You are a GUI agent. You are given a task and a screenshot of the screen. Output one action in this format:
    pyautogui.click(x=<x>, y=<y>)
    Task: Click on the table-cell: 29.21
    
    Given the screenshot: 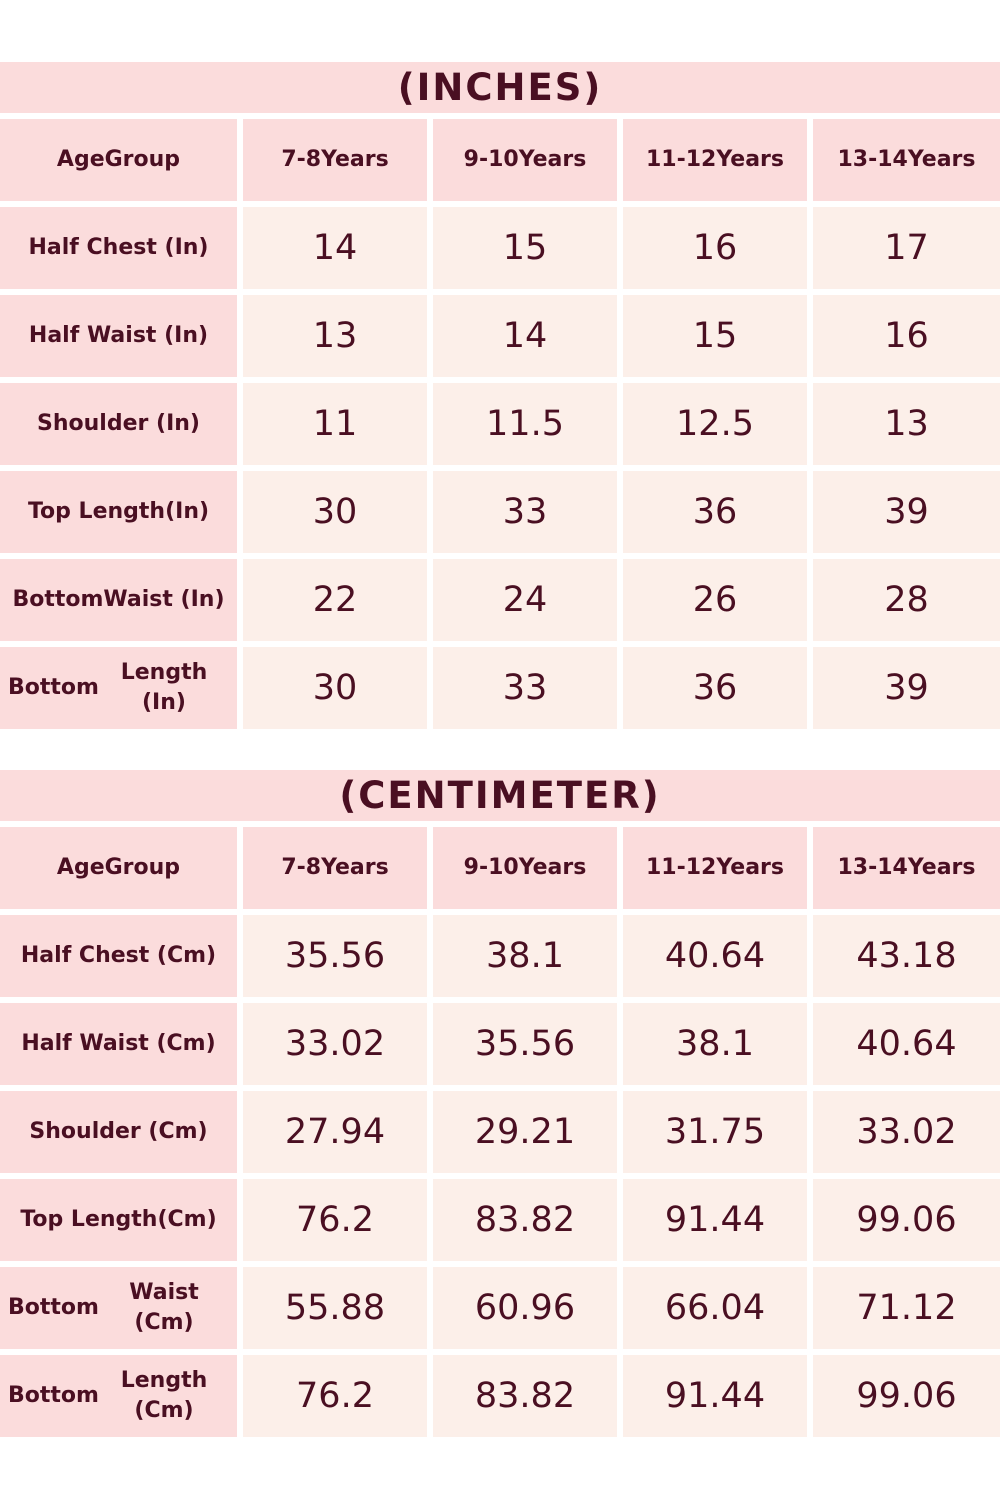 What is the action you would take?
    pyautogui.click(x=525, y=1132)
    